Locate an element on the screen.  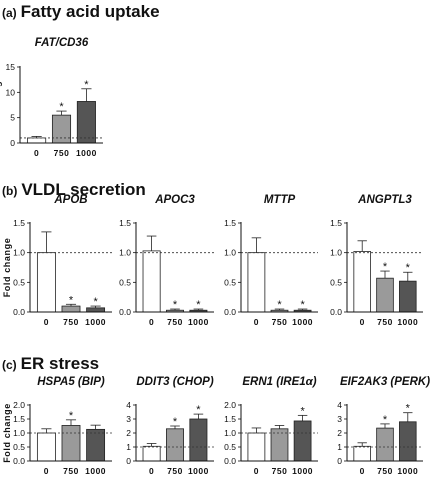
y-tick-label: 5 is located at coordinates (12, 118).